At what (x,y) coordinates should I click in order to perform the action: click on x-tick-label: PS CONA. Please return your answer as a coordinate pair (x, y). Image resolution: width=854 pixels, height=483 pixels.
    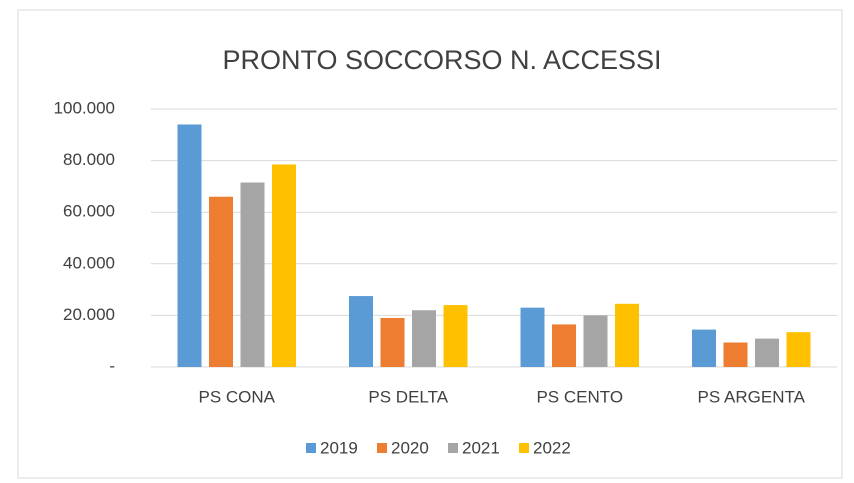
    Looking at the image, I should click on (236, 396).